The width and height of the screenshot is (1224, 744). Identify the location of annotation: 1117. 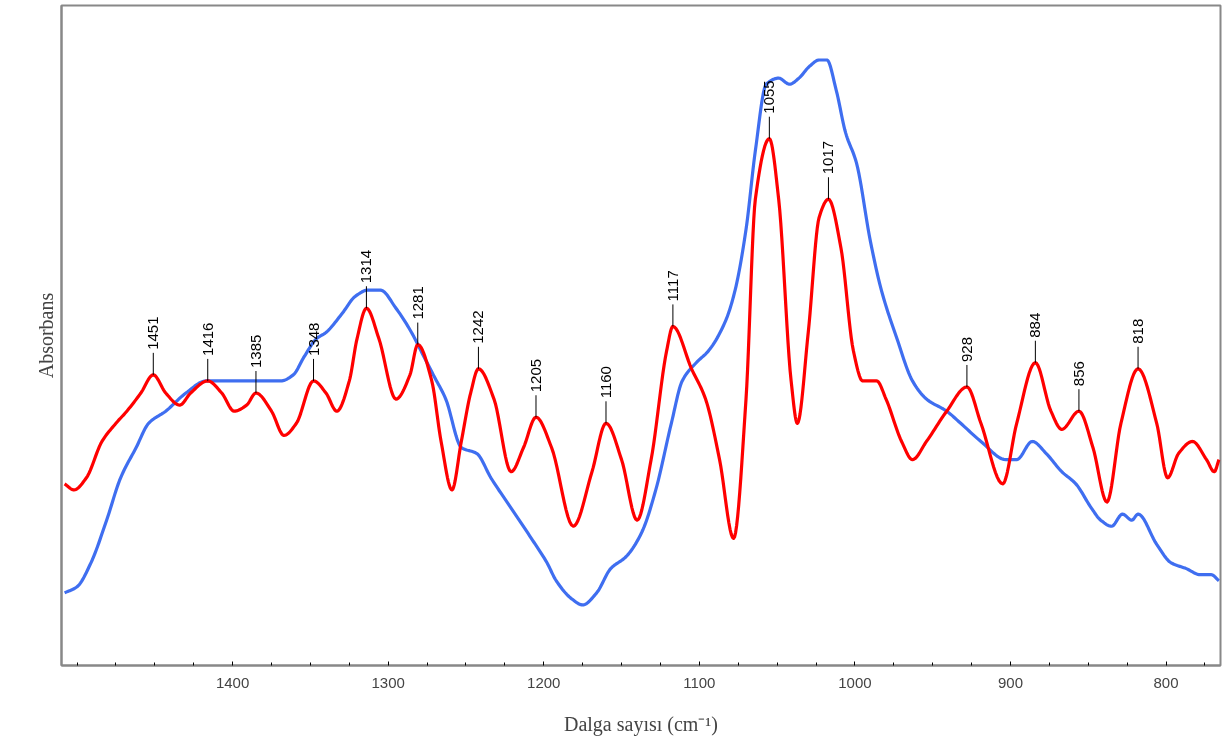
(672, 286).